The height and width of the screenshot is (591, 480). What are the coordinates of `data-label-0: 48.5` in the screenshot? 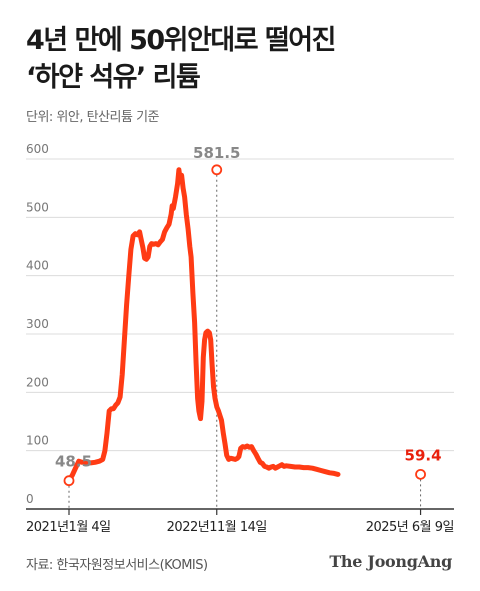 It's located at (73, 462).